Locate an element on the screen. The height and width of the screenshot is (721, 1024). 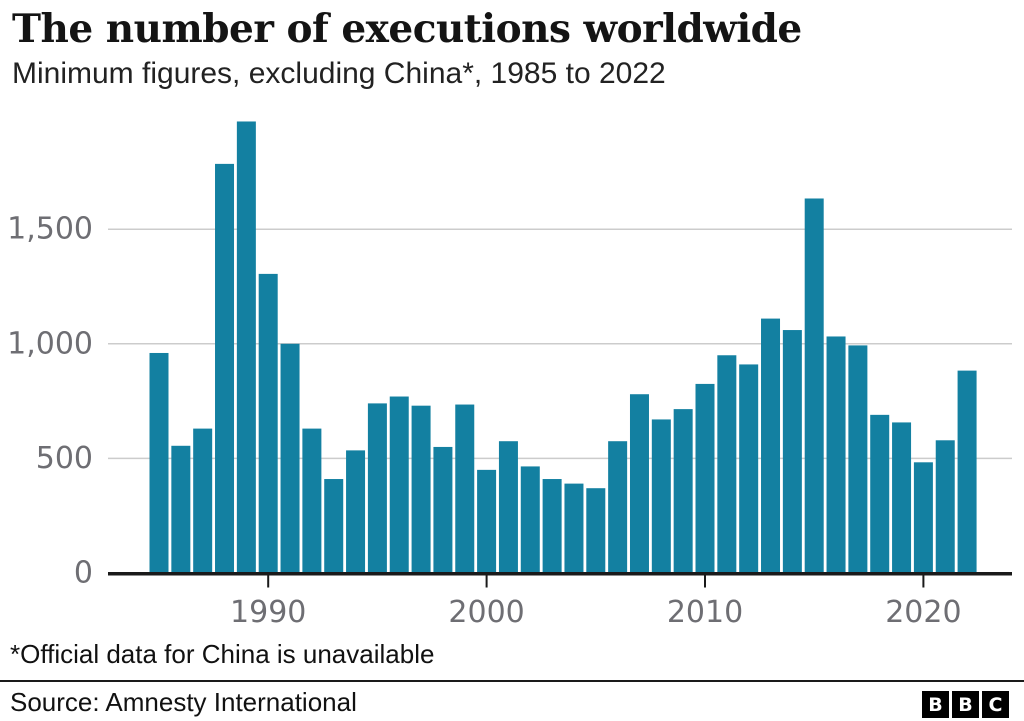
bar-2001 is located at coordinates (508, 507).